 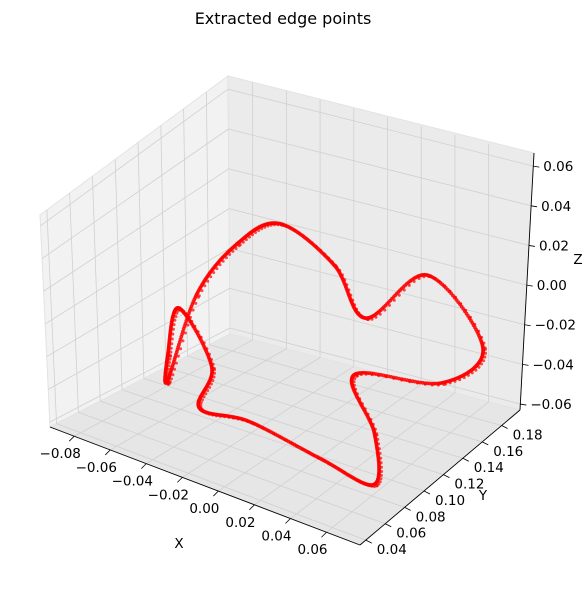 I want to click on y-tick-label: 0.06, so click(x=411, y=534).